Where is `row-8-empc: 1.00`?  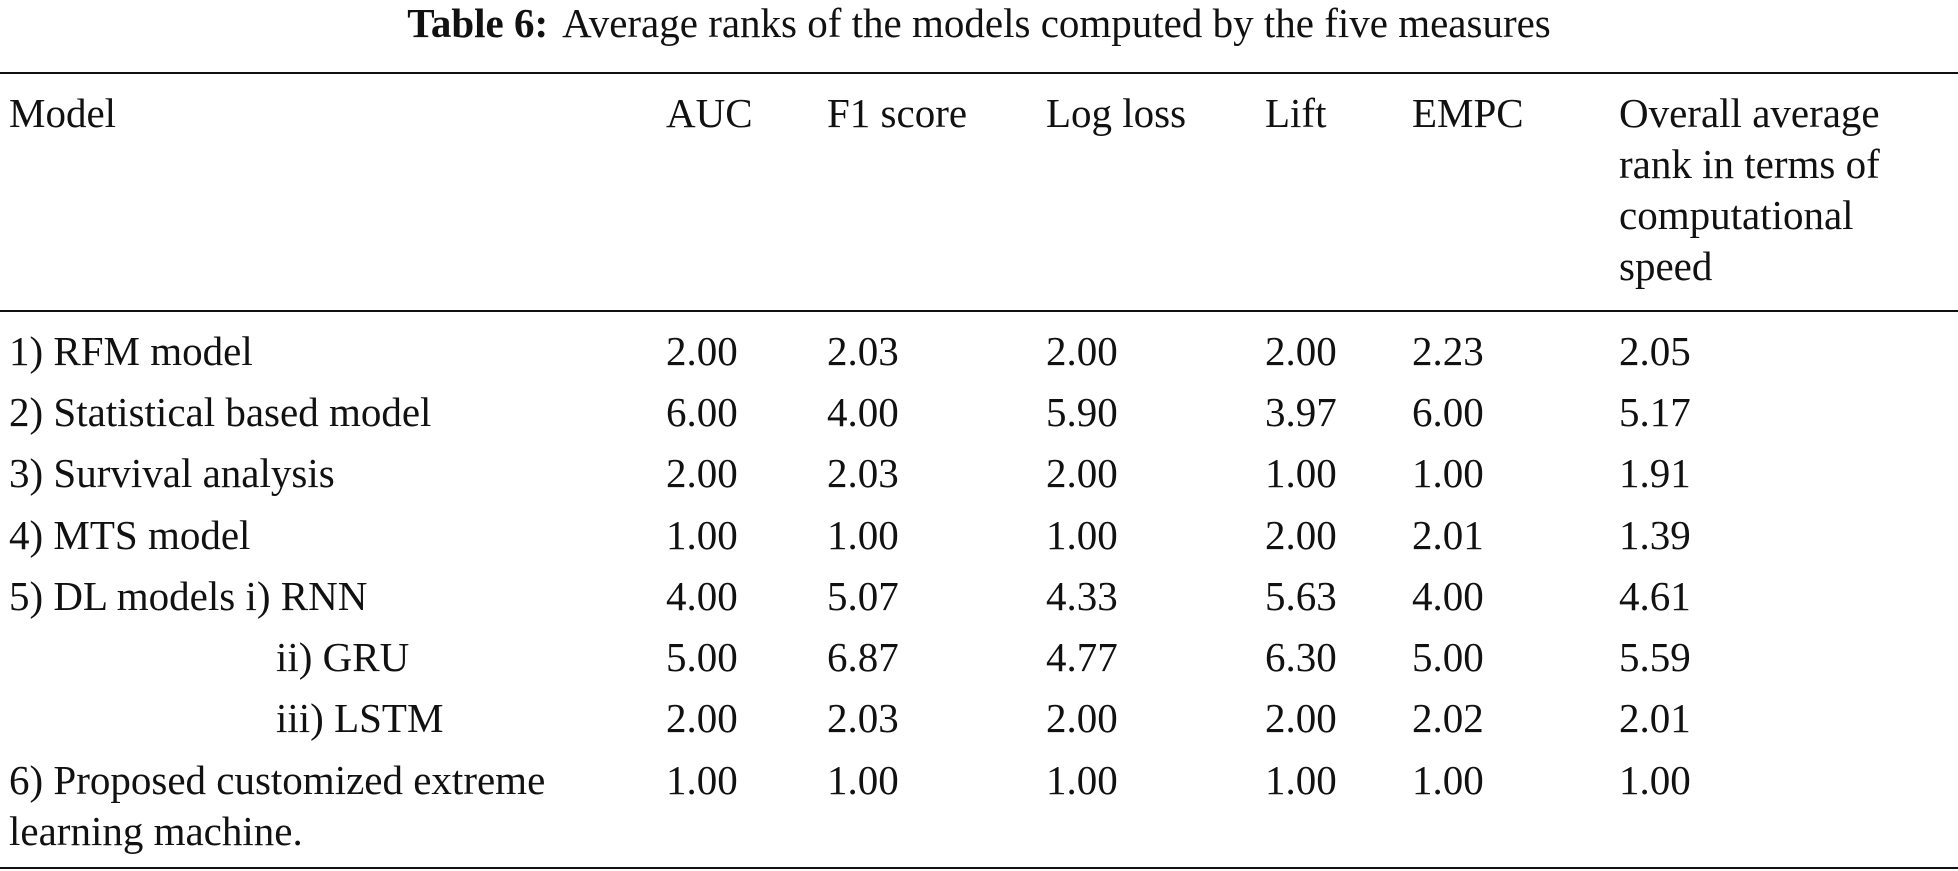
row-8-empc: 1.00 is located at coordinates (1448, 780).